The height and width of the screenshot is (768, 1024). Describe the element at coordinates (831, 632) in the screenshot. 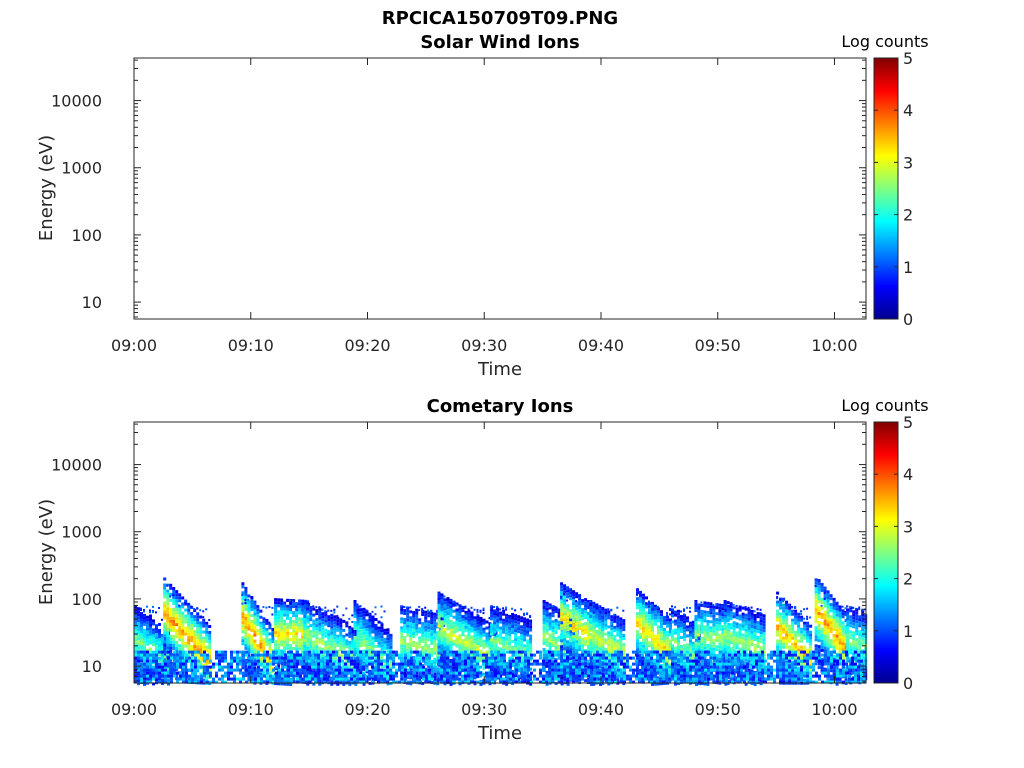

I see `ion-burst` at that location.